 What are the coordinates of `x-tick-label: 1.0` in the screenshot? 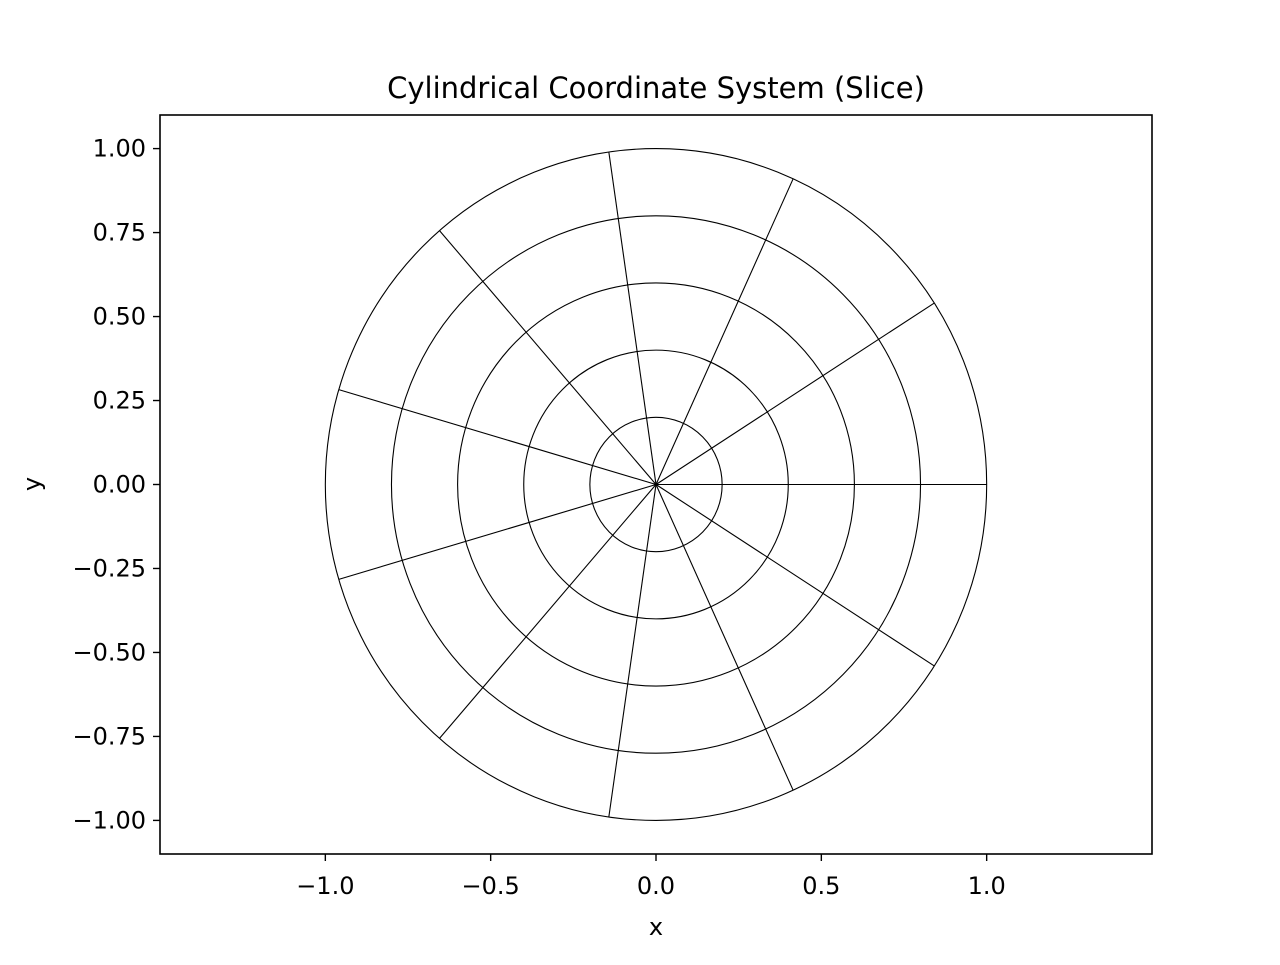 It's located at (987, 886).